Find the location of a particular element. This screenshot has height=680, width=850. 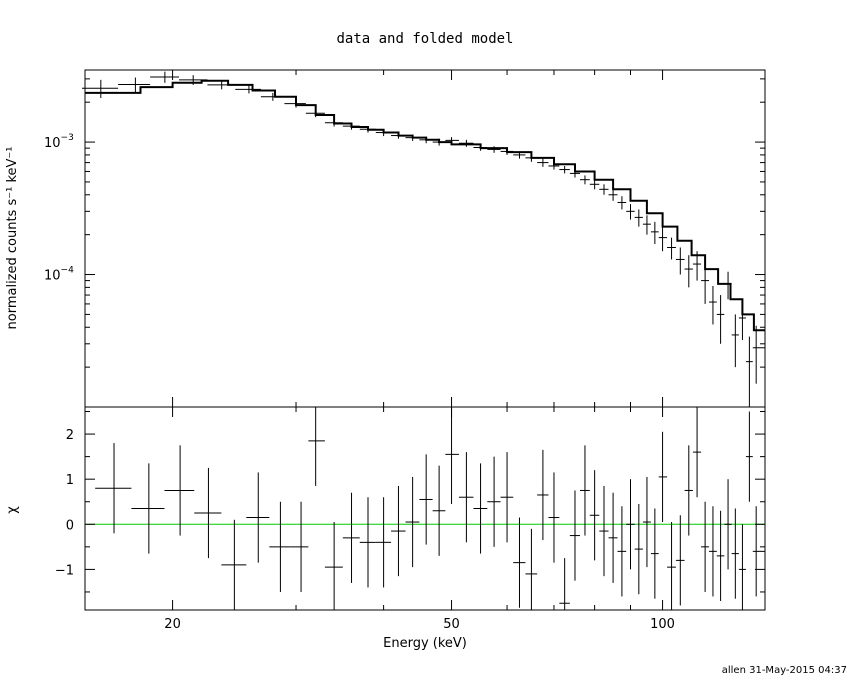

y-tick-label: 2 is located at coordinates (70, 435).